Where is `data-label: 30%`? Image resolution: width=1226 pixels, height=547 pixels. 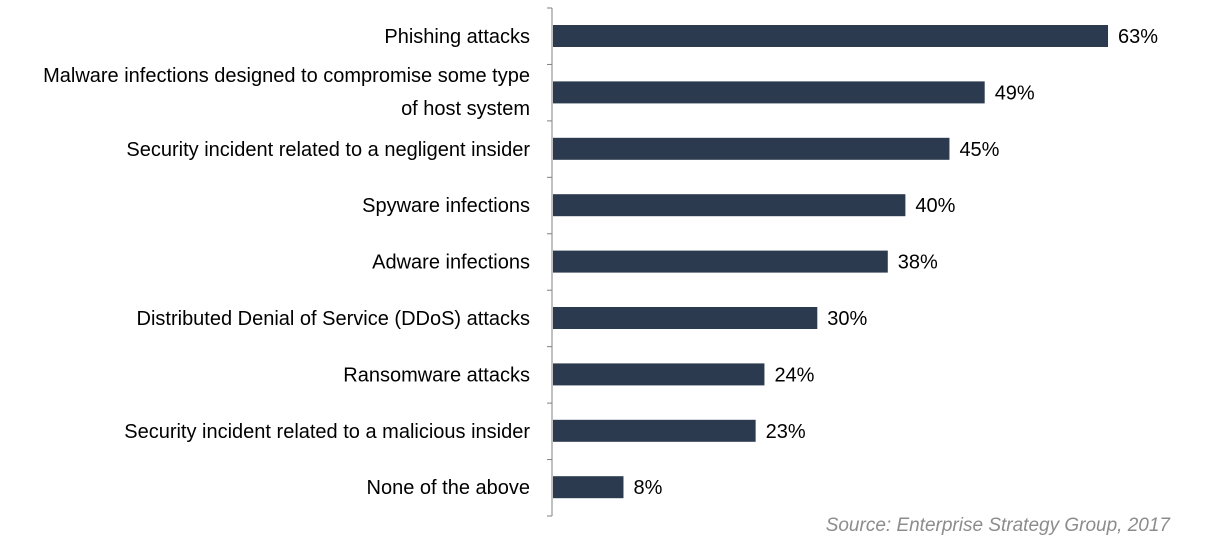
data-label: 30% is located at coordinates (847, 319).